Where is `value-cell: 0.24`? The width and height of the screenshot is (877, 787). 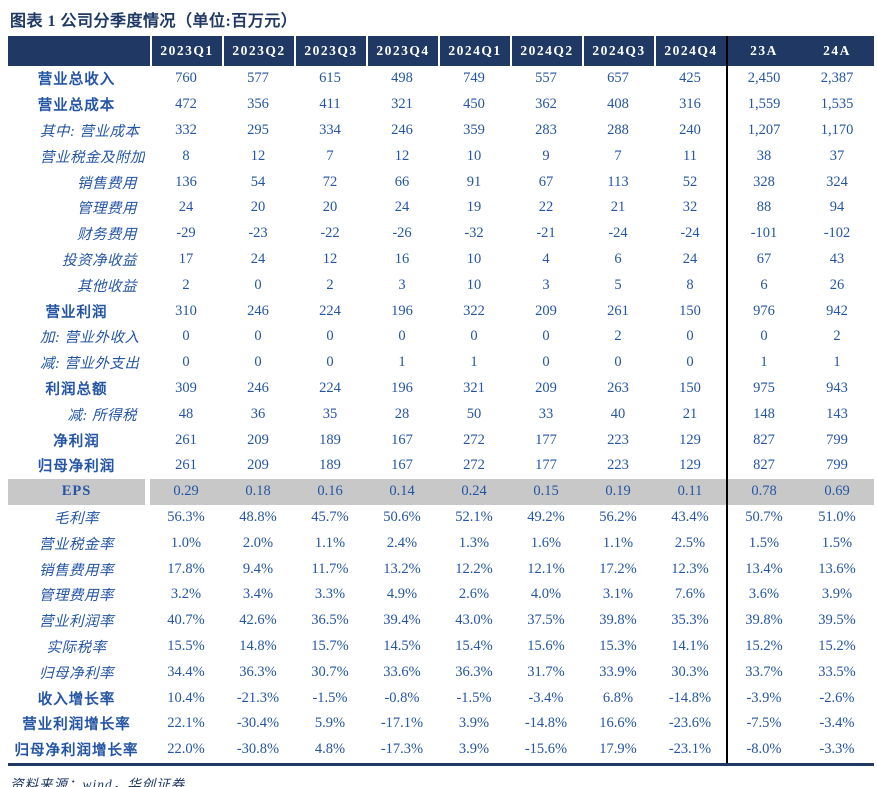
value-cell: 0.24 is located at coordinates (474, 491).